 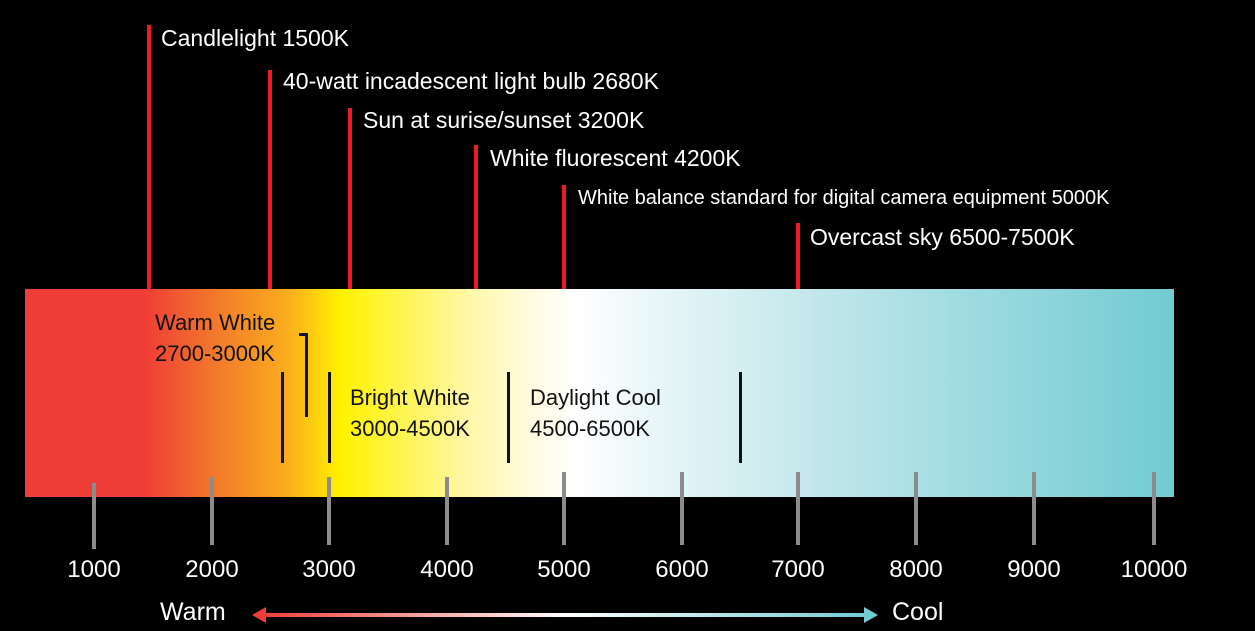 What do you see at coordinates (410, 428) in the screenshot?
I see `range-value: 3000-4500K` at bounding box center [410, 428].